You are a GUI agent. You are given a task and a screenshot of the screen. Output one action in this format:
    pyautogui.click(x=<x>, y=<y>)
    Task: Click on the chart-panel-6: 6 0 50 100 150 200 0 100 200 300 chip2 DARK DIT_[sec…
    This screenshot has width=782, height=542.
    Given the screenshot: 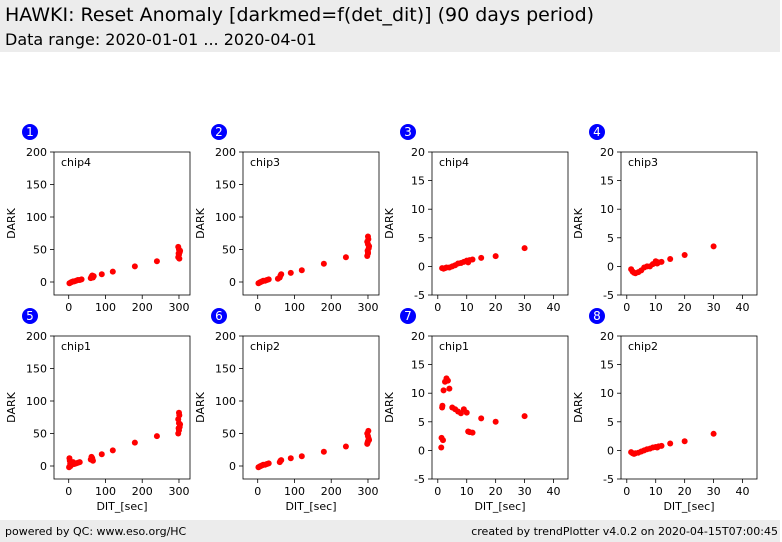 What is the action you would take?
    pyautogui.click(x=287, y=410)
    